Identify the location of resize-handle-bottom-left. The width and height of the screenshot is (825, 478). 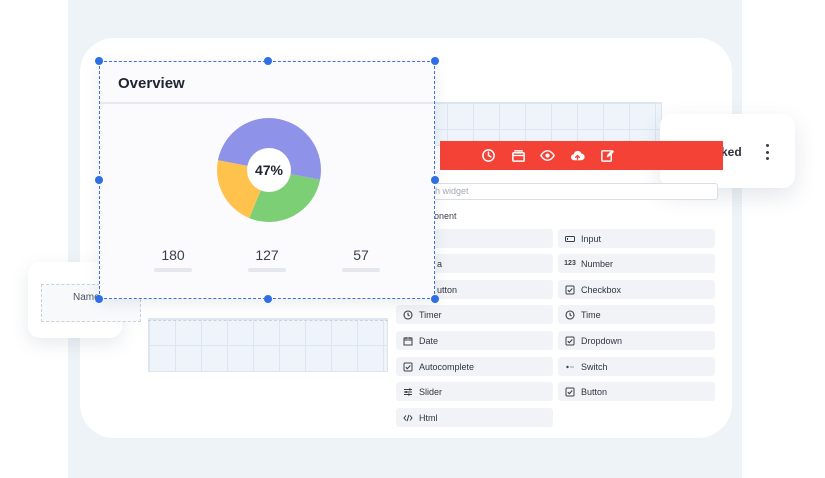
(99, 299).